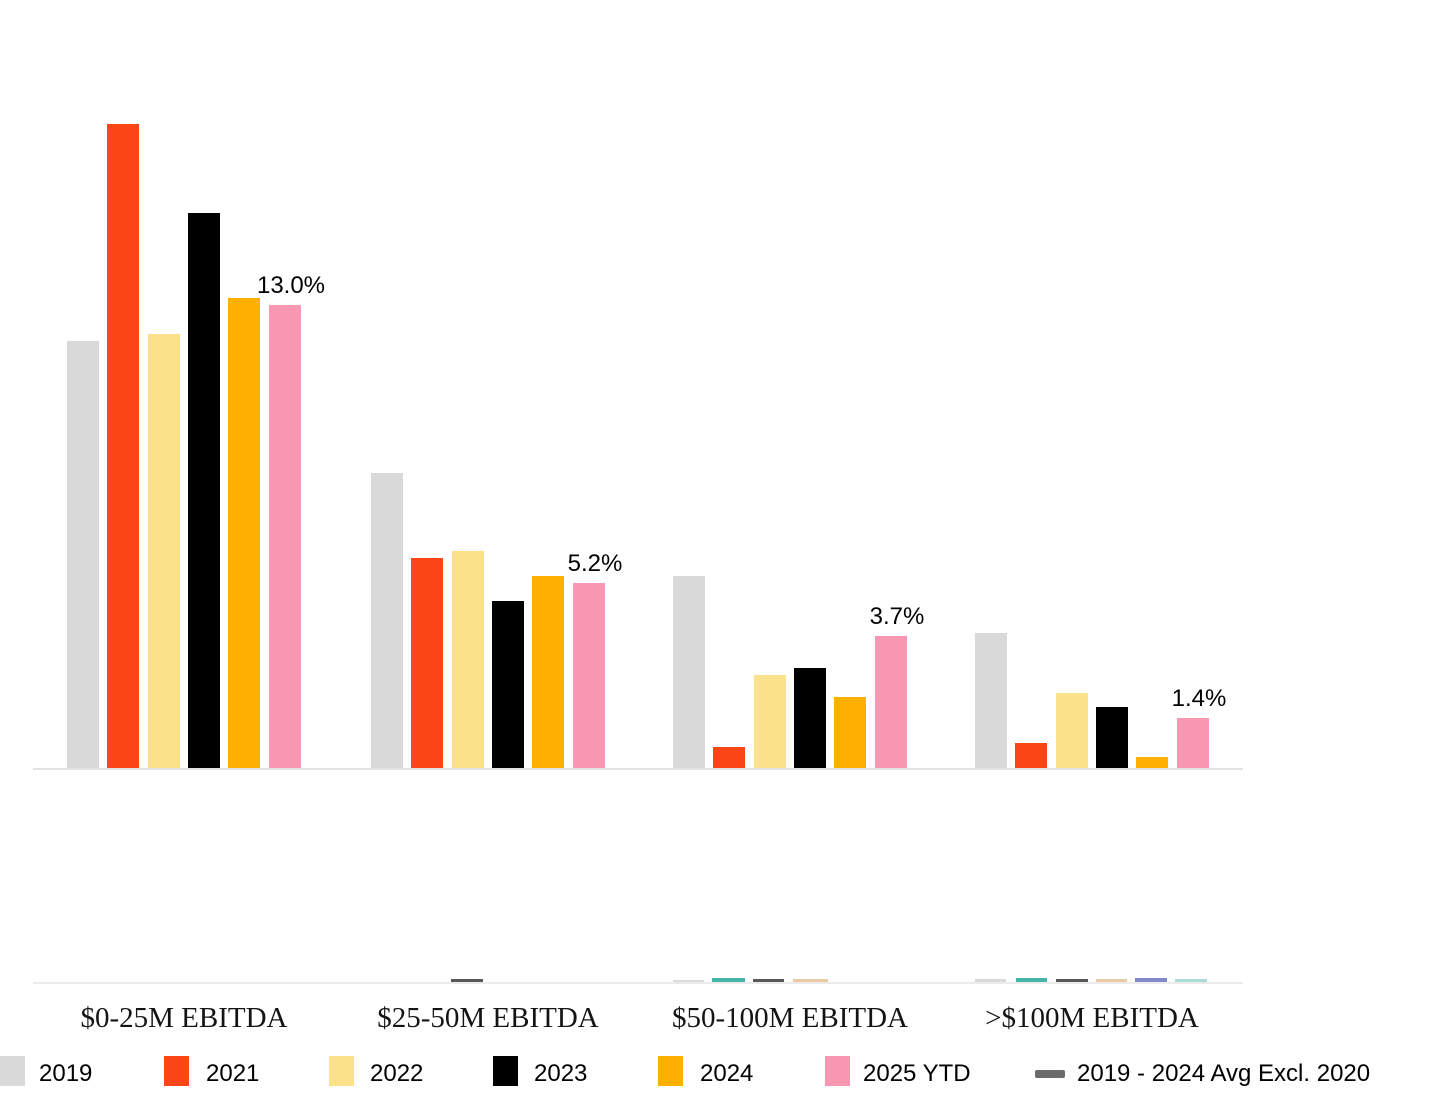 This screenshot has width=1440, height=1102. What do you see at coordinates (1072, 730) in the screenshot?
I see `bar-2022->$100m-ebitda` at bounding box center [1072, 730].